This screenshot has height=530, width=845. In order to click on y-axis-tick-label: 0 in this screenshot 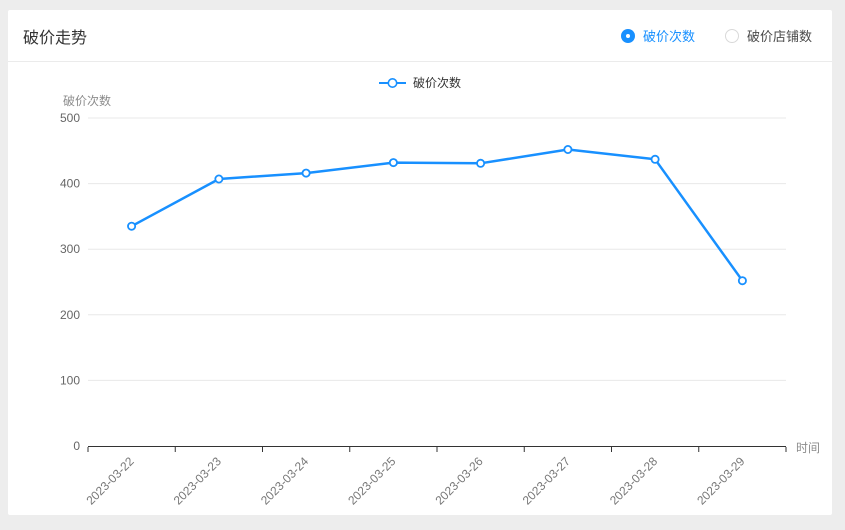, I will do `click(76, 446)`.